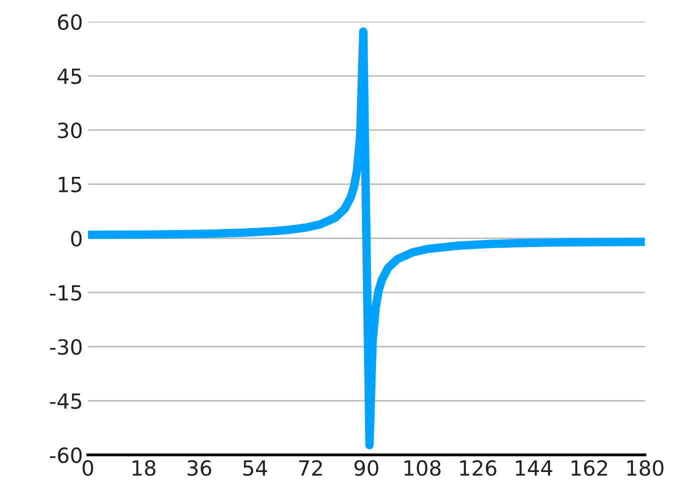 This screenshot has width=676, height=495. What do you see at coordinates (66, 293) in the screenshot?
I see `y-tick-label: -15` at bounding box center [66, 293].